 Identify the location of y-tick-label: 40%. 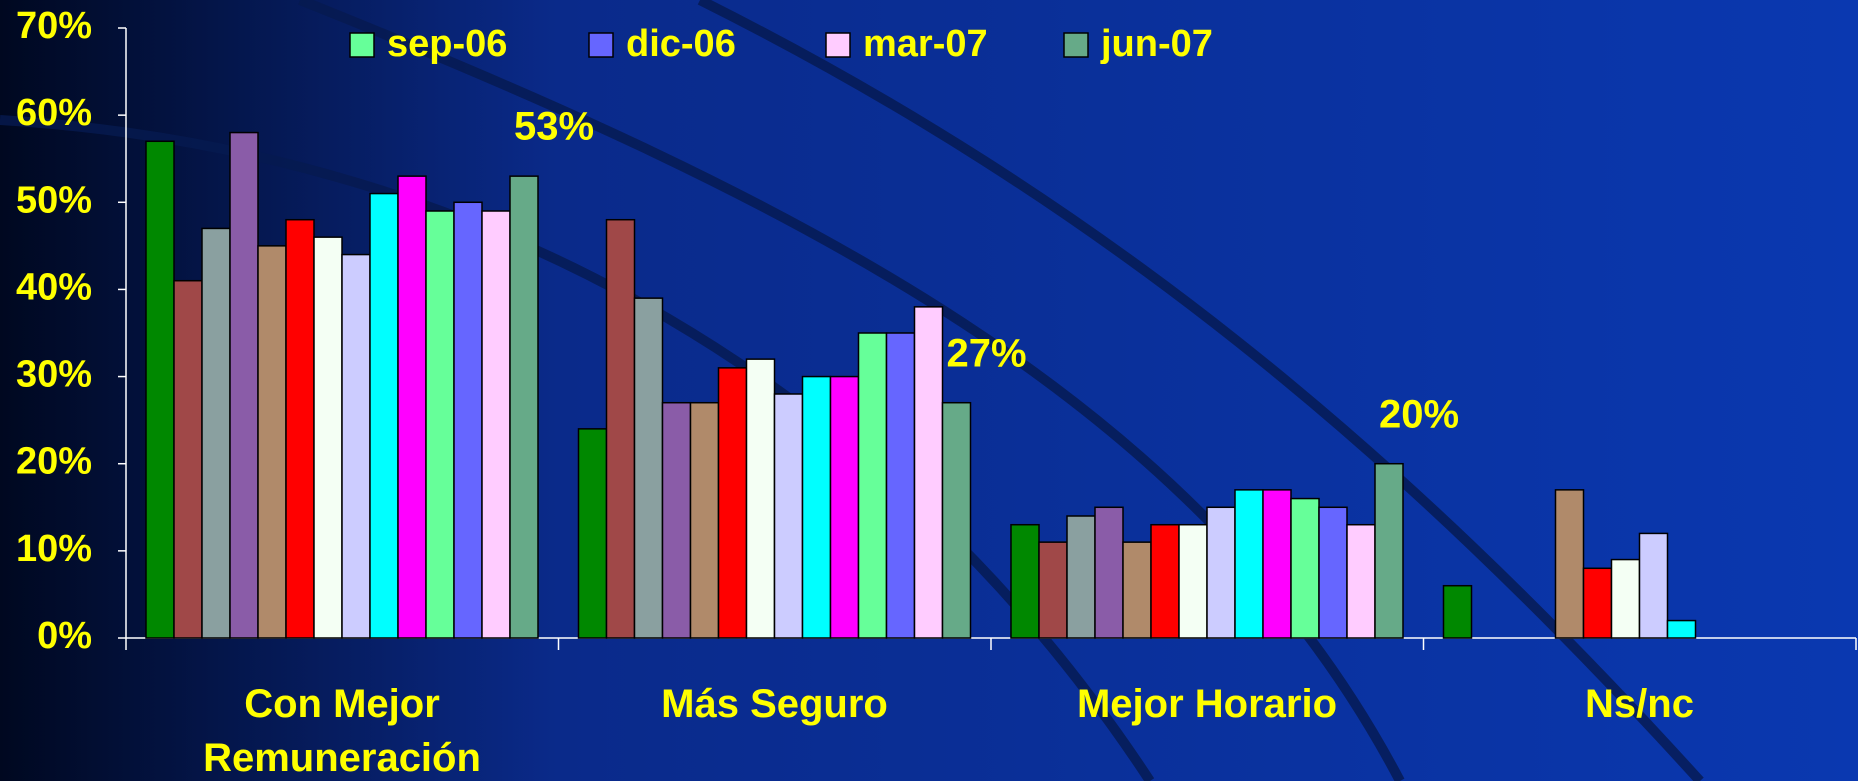
(54, 287).